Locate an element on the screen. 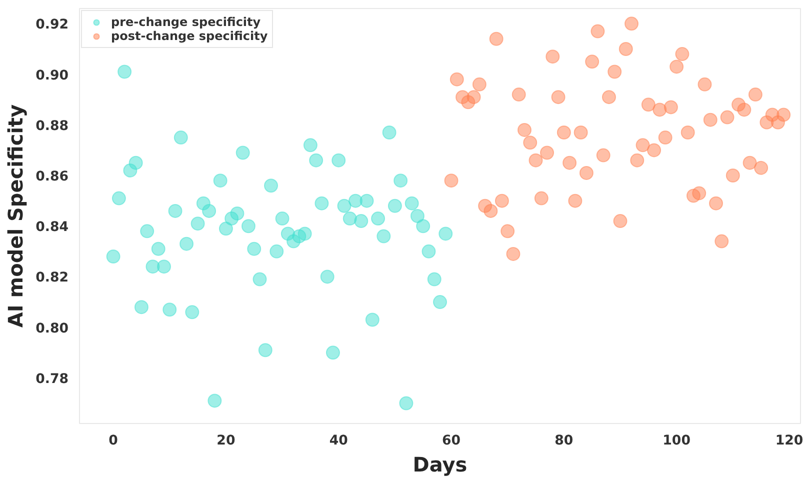 The image size is (812, 479). y-tick-label: 0.80 is located at coordinates (52, 328).